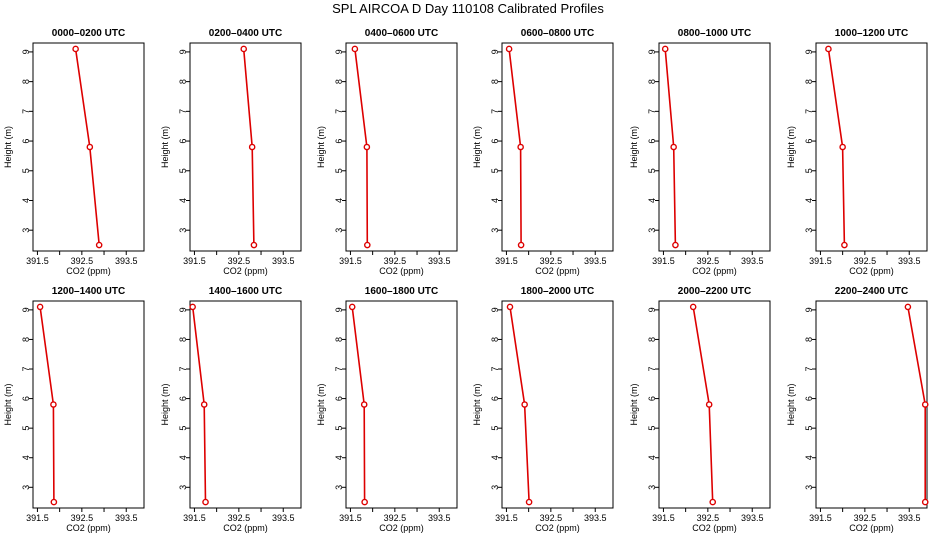 This screenshot has width=936, height=540. What do you see at coordinates (871, 291) in the screenshot?
I see `panel-title: 2200–2400 UTC` at bounding box center [871, 291].